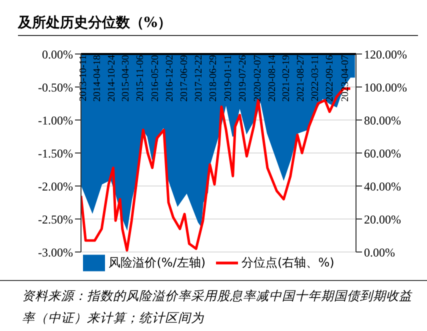  I want to click on x-tick-label: 2020-08-14, so click(272, 78).